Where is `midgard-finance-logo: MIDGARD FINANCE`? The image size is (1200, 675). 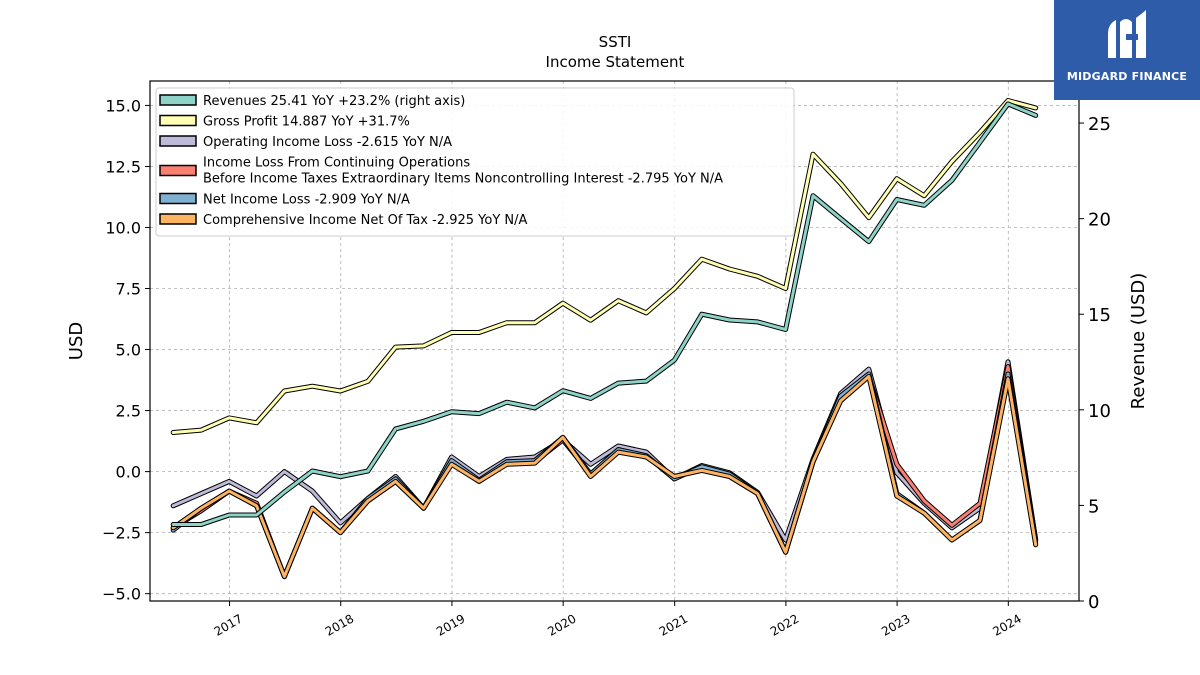 midgard-finance-logo: MIDGARD FINANCE is located at coordinates (1127, 50).